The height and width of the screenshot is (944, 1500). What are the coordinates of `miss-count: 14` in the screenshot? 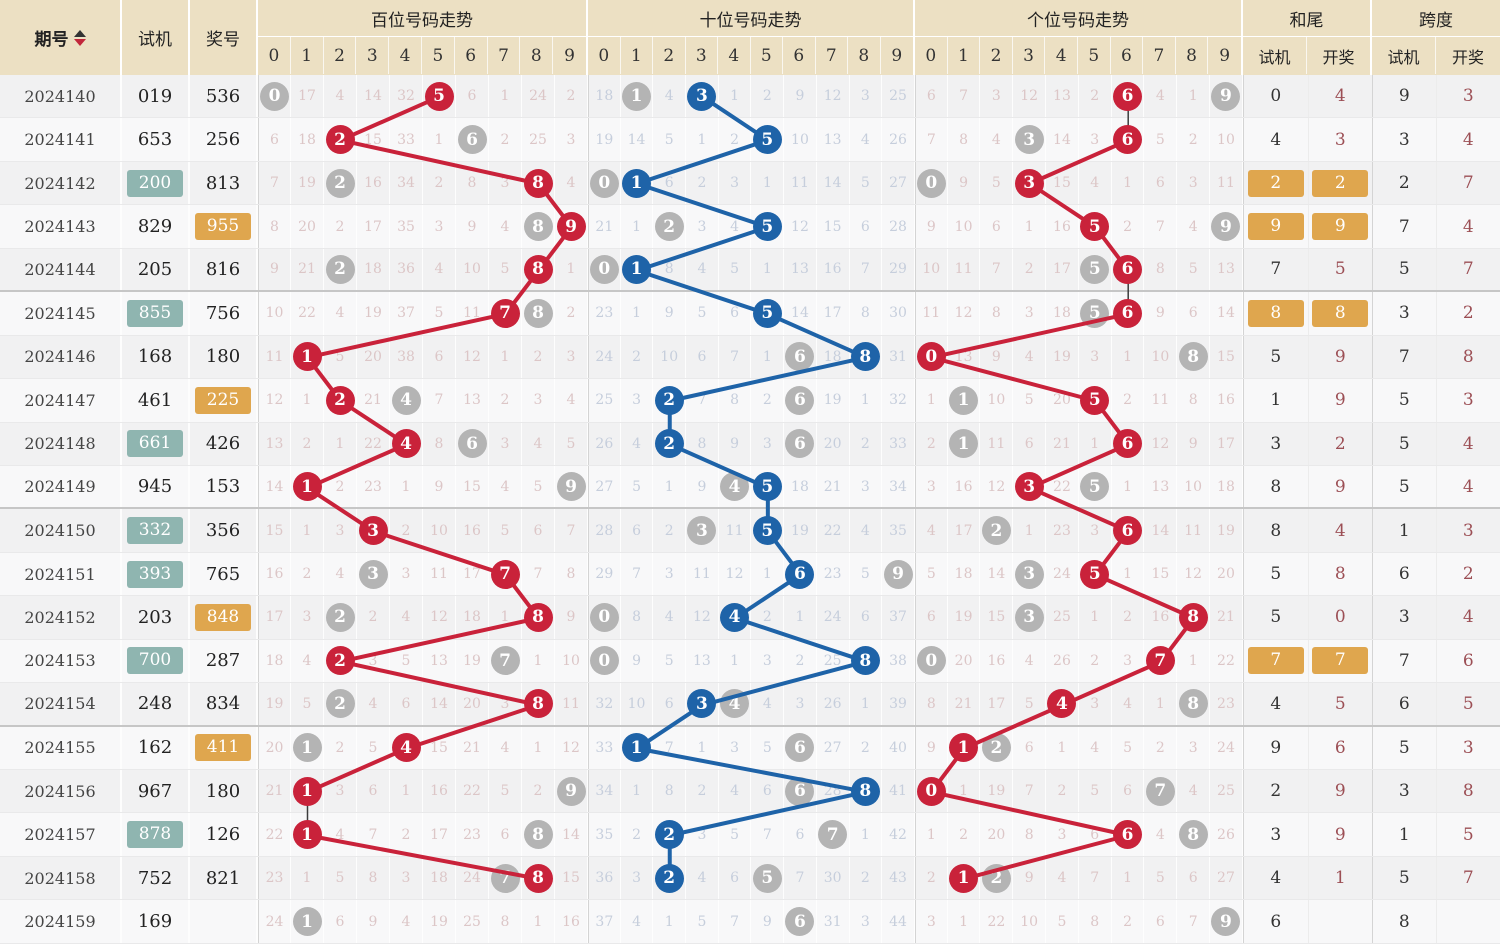 It's located at (571, 834).